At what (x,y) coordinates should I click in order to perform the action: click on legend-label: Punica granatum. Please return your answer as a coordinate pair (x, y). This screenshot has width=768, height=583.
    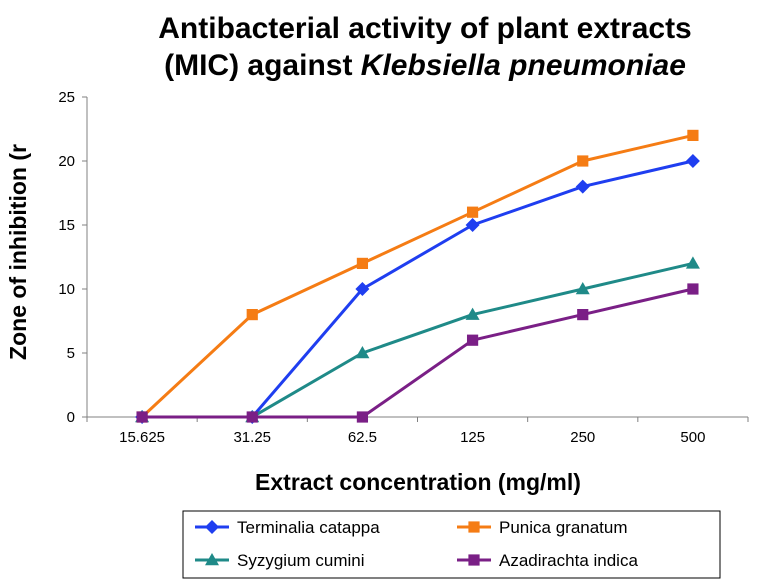
    Looking at the image, I should click on (563, 527).